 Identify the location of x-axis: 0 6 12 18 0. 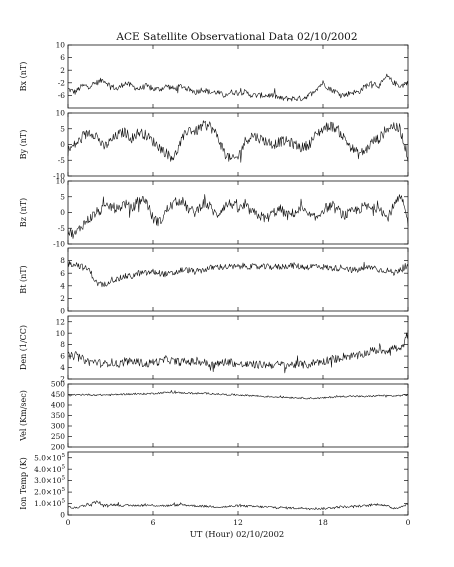
(238, 522).